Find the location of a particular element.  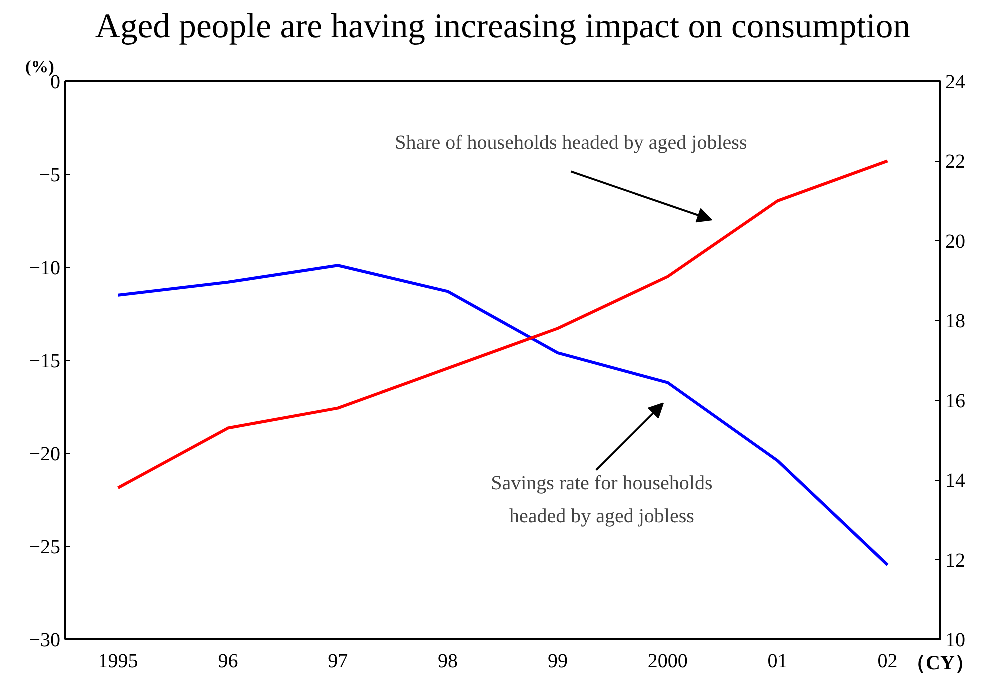

y-tick-label: −25 is located at coordinates (44, 547).